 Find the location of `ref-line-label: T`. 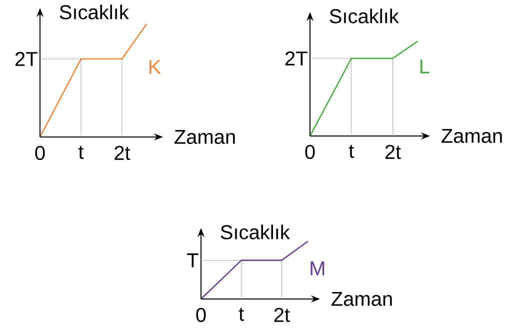

ref-line-label: T is located at coordinates (192, 260).